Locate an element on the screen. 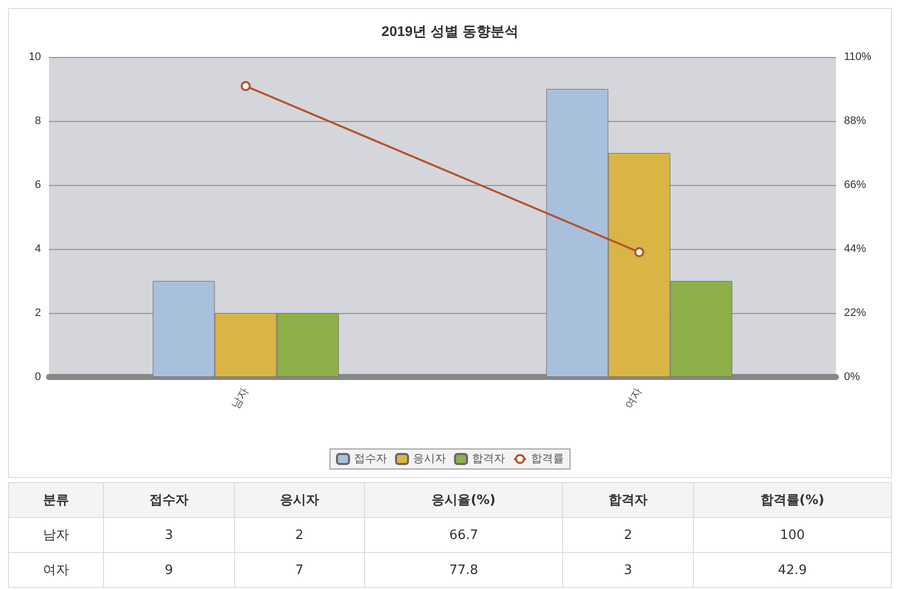 This screenshot has height=590, width=900. legend-label: 접수자 is located at coordinates (370, 459).